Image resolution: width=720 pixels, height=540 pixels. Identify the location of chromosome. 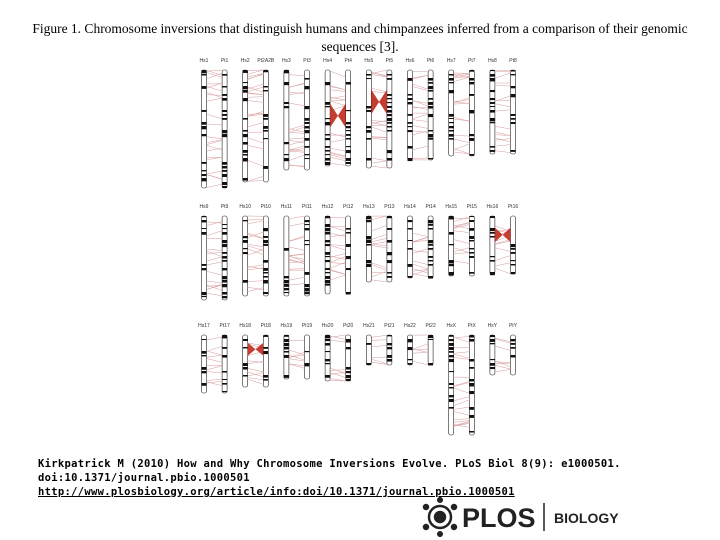
(492, 245).